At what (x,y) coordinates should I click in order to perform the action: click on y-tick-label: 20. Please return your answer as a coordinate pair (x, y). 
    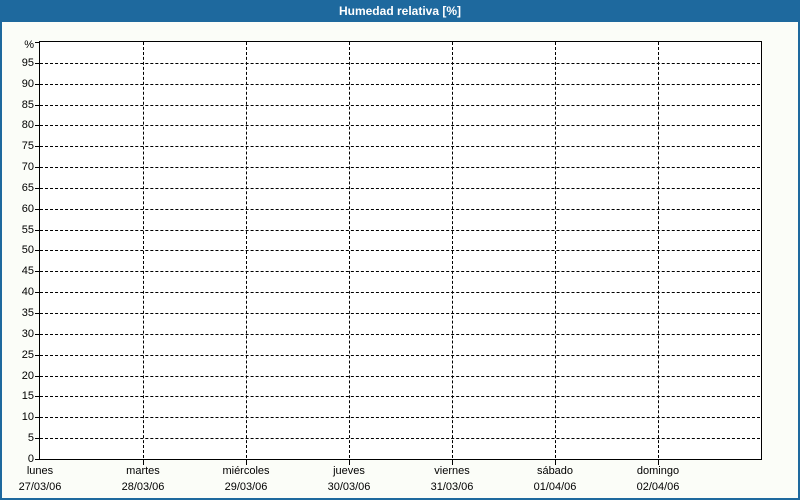
    Looking at the image, I should click on (27, 376).